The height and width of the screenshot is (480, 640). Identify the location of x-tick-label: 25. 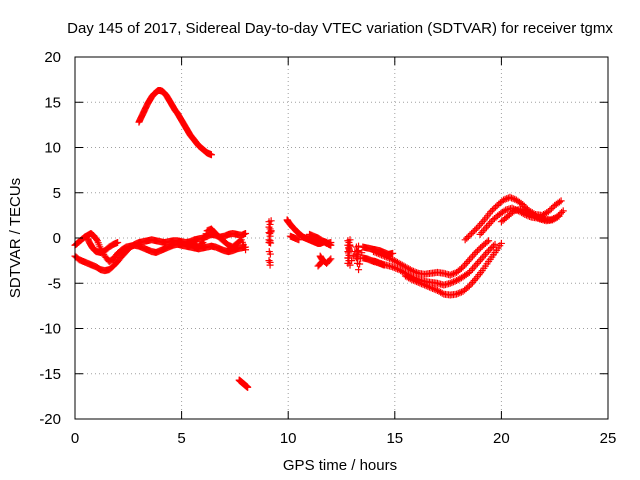
(608, 438).